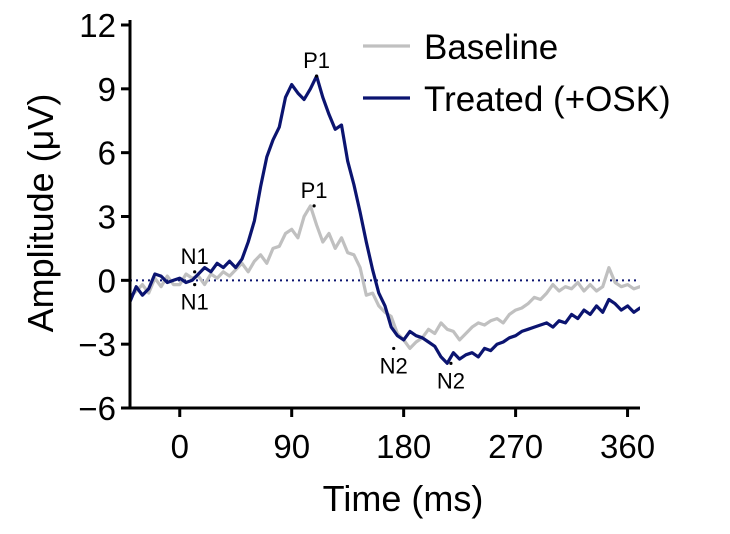 The width and height of the screenshot is (730, 534). Describe the element at coordinates (107, 89) in the screenshot. I see `y-tick-label: 9` at that location.